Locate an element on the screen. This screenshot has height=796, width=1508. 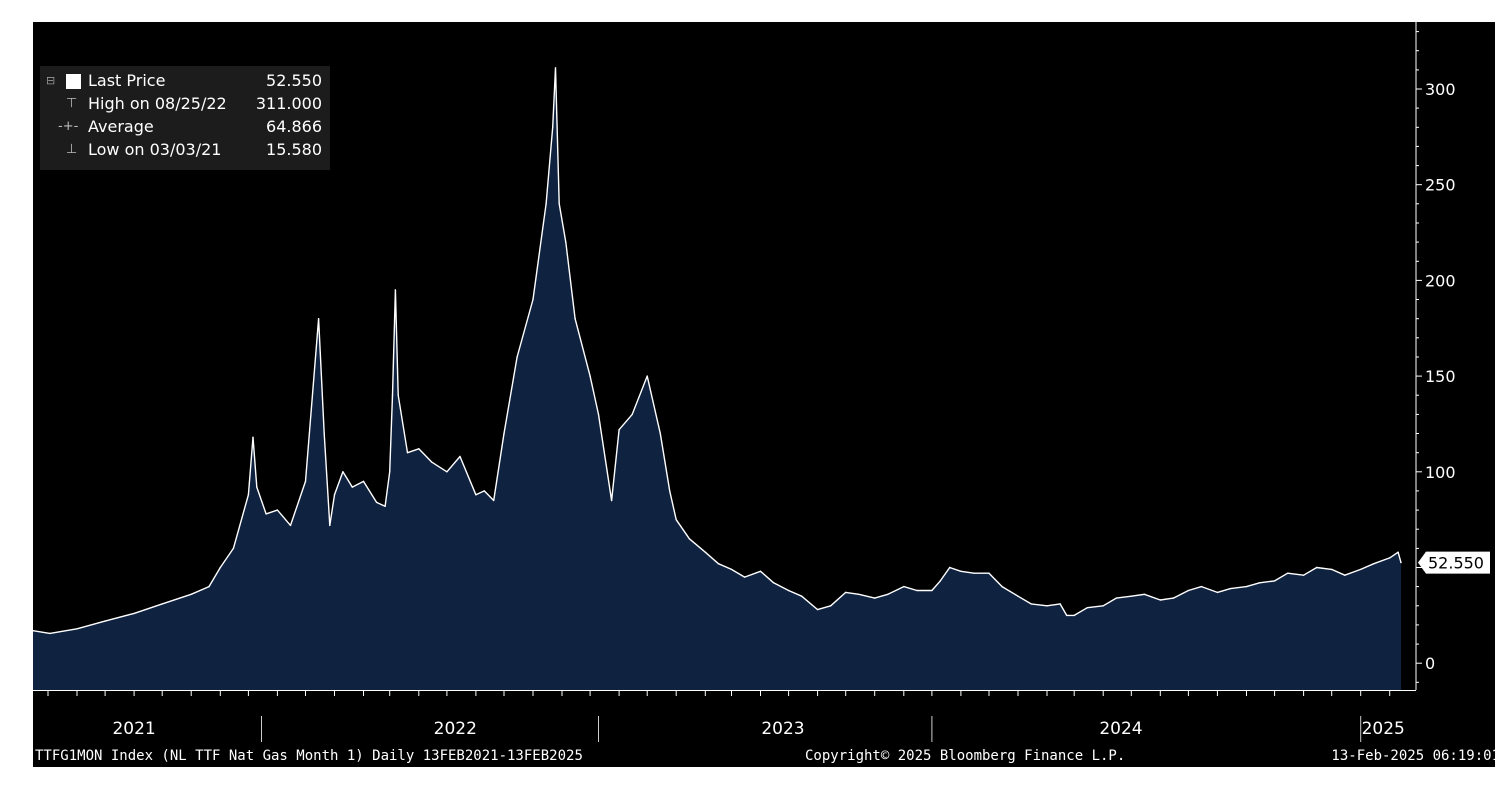
legend-item-high: ⊤ High on 08/25/22 311.000 is located at coordinates (185, 104).